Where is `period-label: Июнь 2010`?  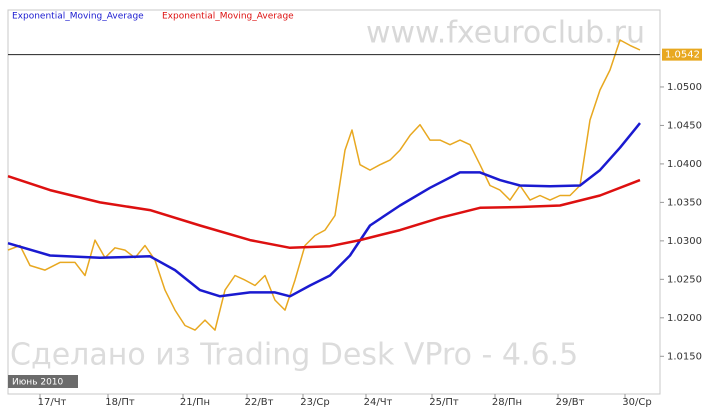 period-label: Июнь 2010 is located at coordinates (38, 383).